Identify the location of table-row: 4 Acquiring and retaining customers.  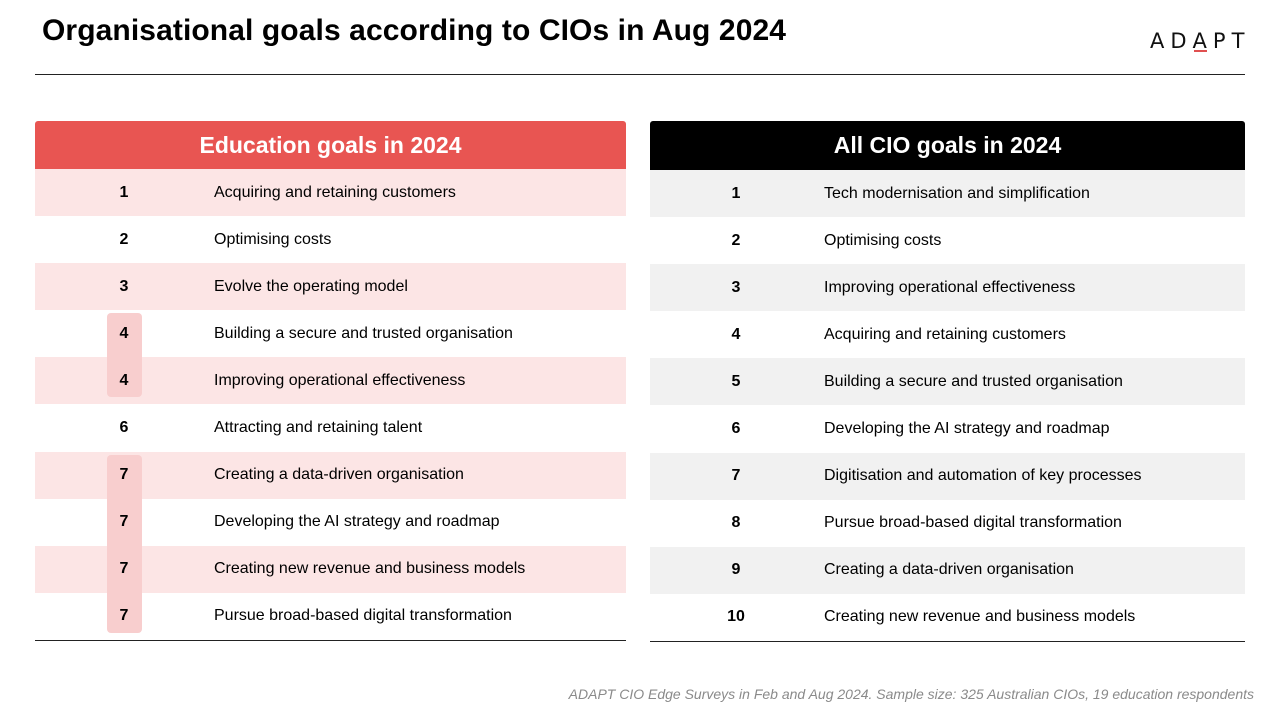
(947, 334).